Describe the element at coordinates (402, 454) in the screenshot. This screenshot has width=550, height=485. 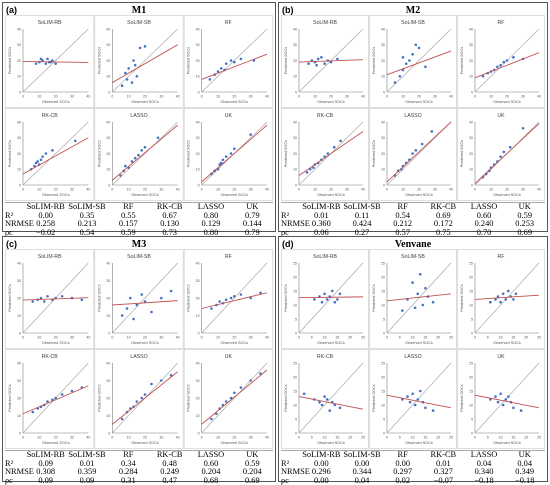
I see `method-header: RF` at that location.